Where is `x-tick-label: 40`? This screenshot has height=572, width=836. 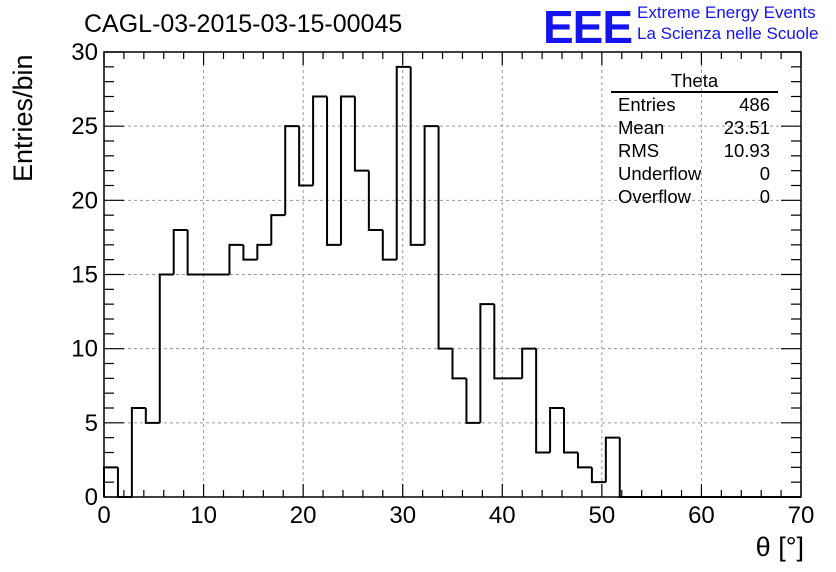
x-tick-label: 40 is located at coordinates (502, 515).